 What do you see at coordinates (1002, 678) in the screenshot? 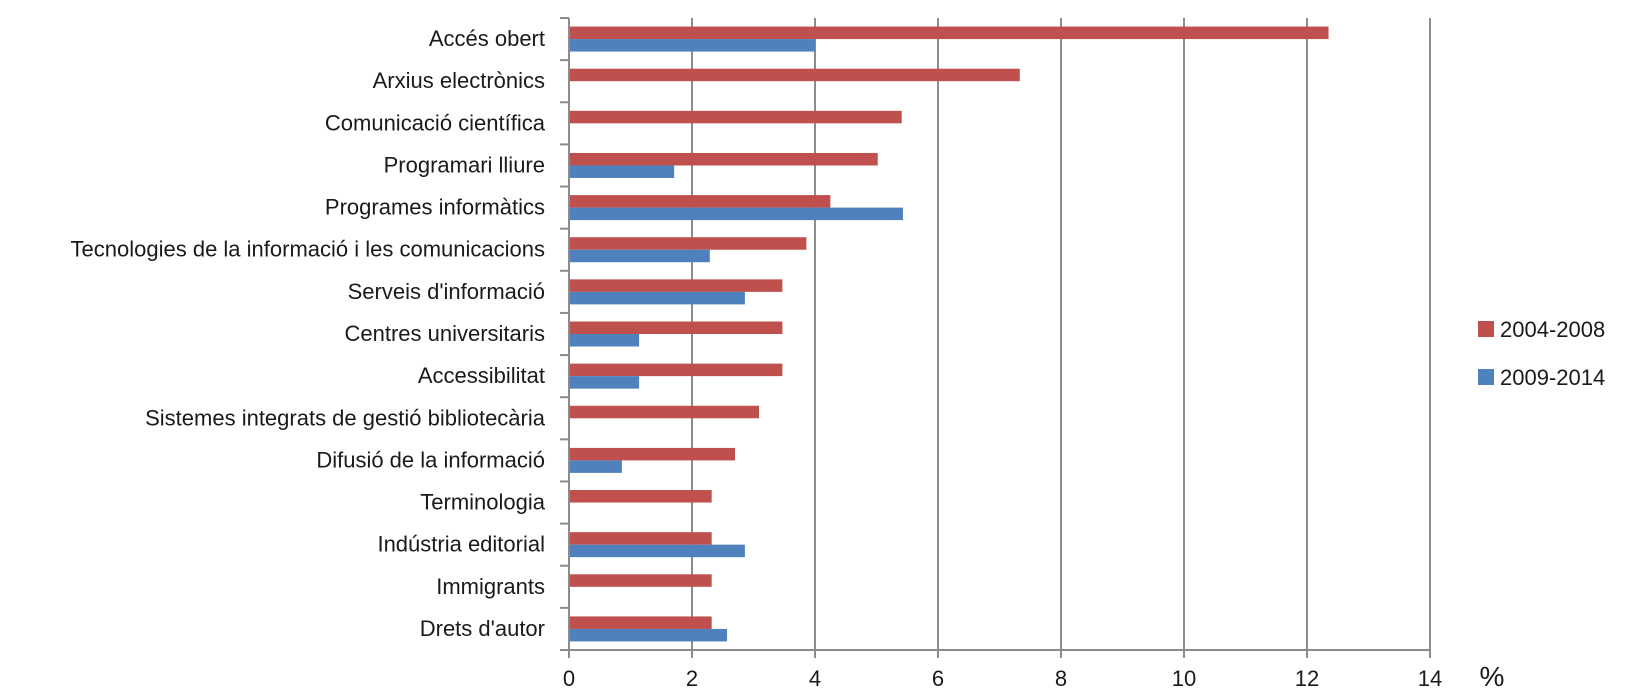
I see `x-tick-labels: 0 2 4 6 8 10 12 14` at bounding box center [1002, 678].